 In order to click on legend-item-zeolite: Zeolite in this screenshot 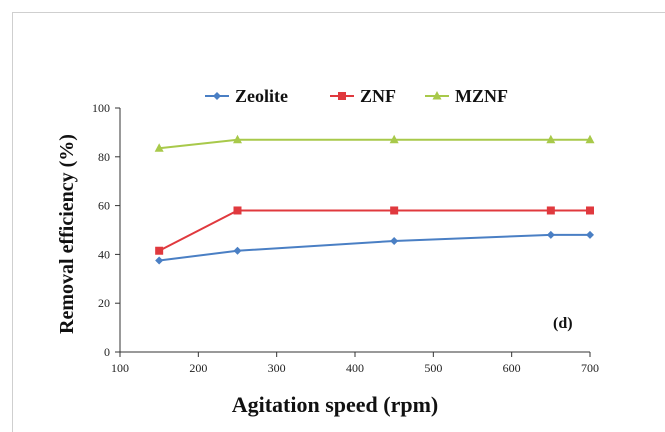, I will do `click(246, 96)`.